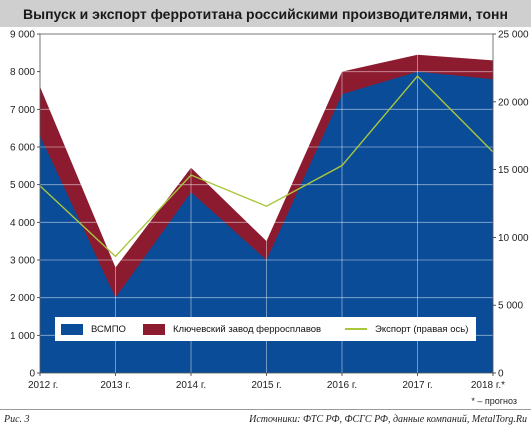  What do you see at coordinates (513, 102) in the screenshot?
I see `tick-label-right: 20 000` at bounding box center [513, 102].